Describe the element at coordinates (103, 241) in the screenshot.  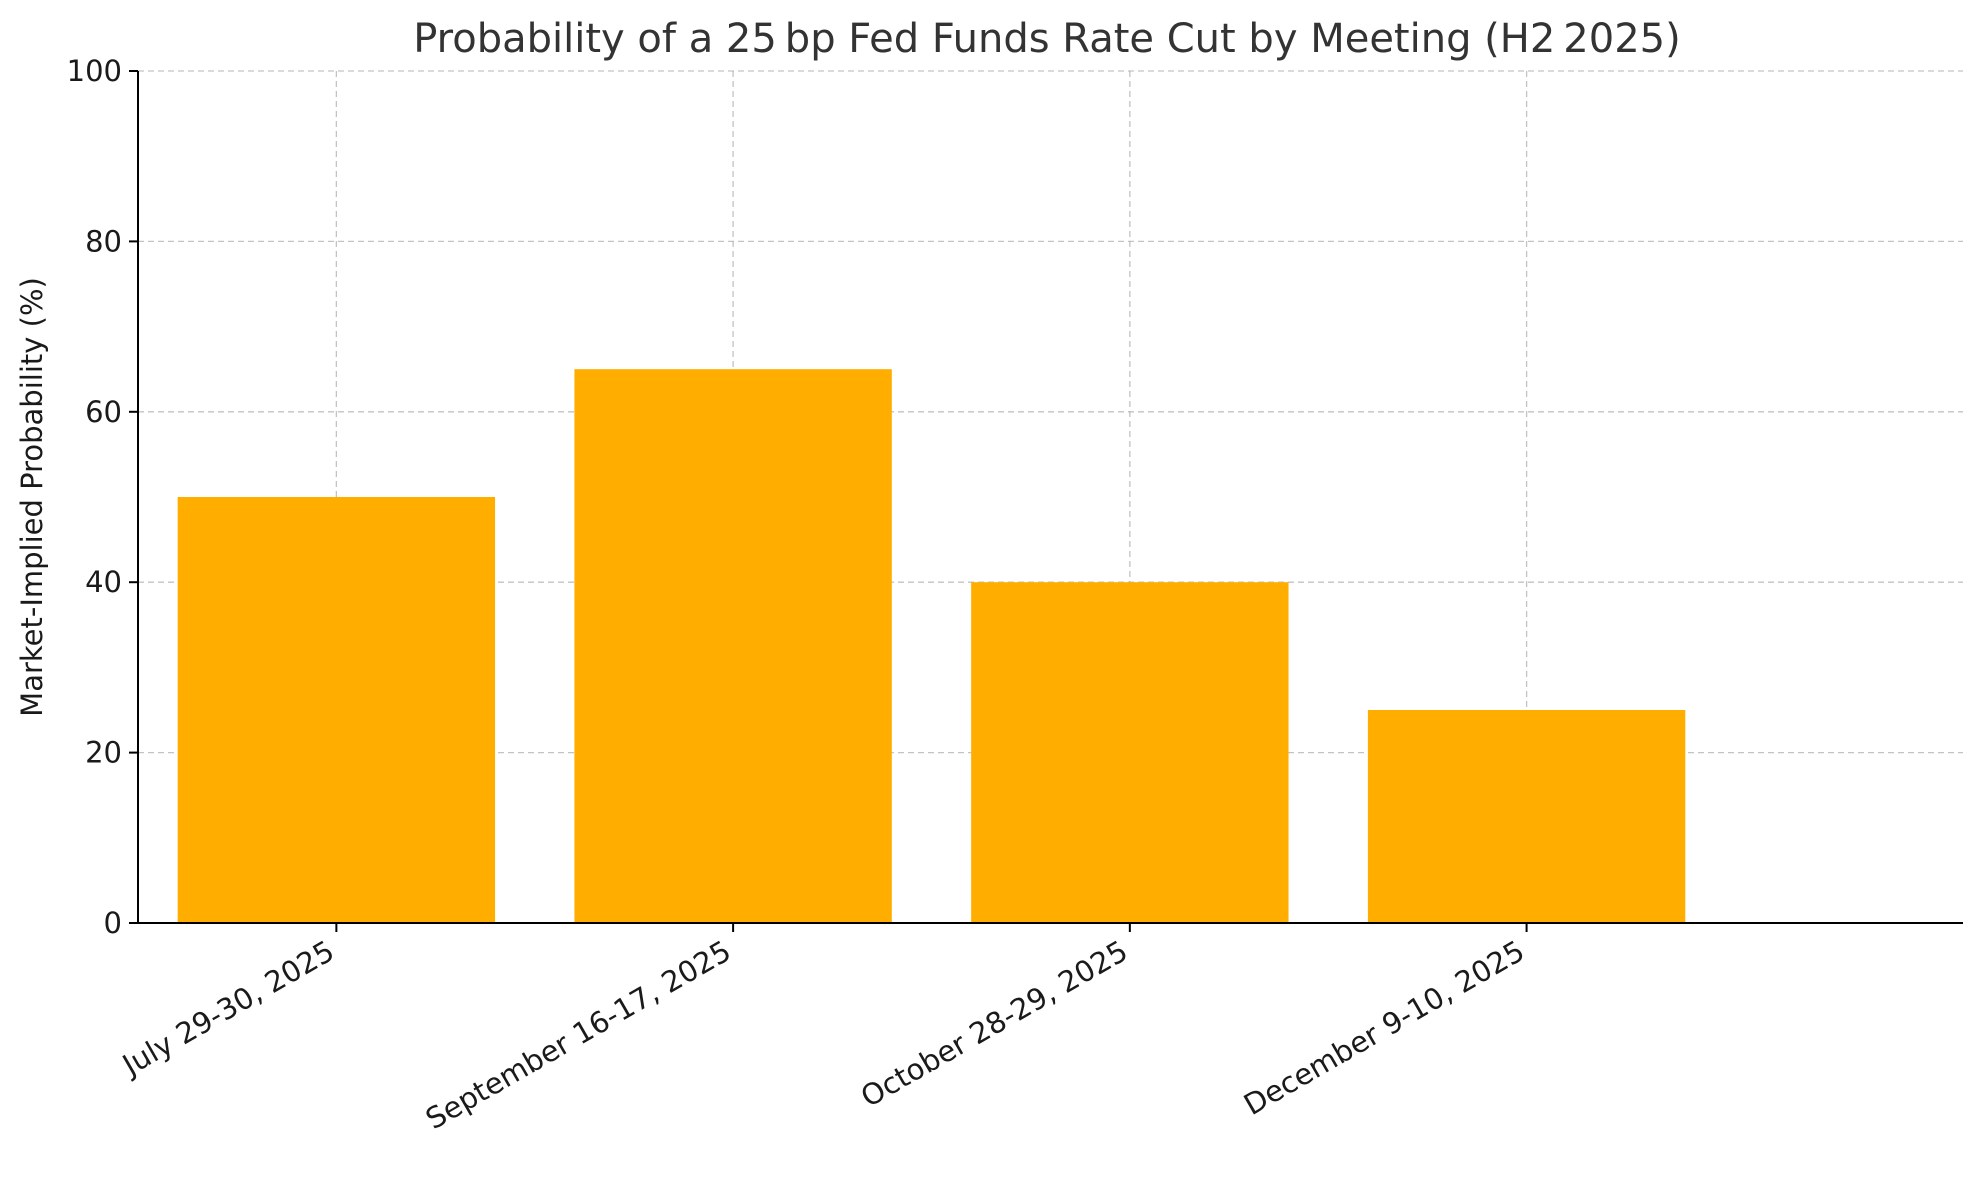
I see `y-tick-label: 80` at that location.